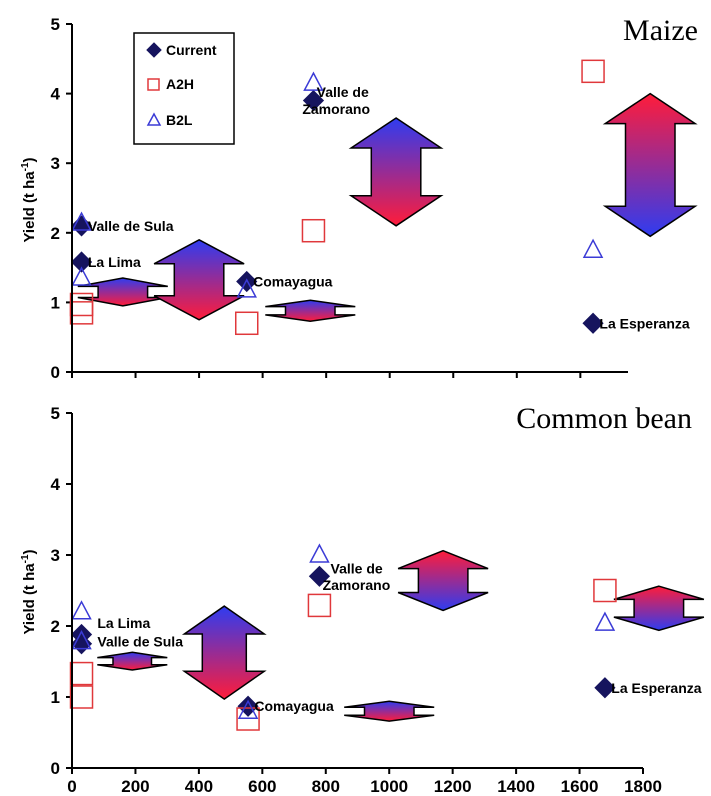  I want to click on legend-a2h-label: A2H, so click(180, 84).